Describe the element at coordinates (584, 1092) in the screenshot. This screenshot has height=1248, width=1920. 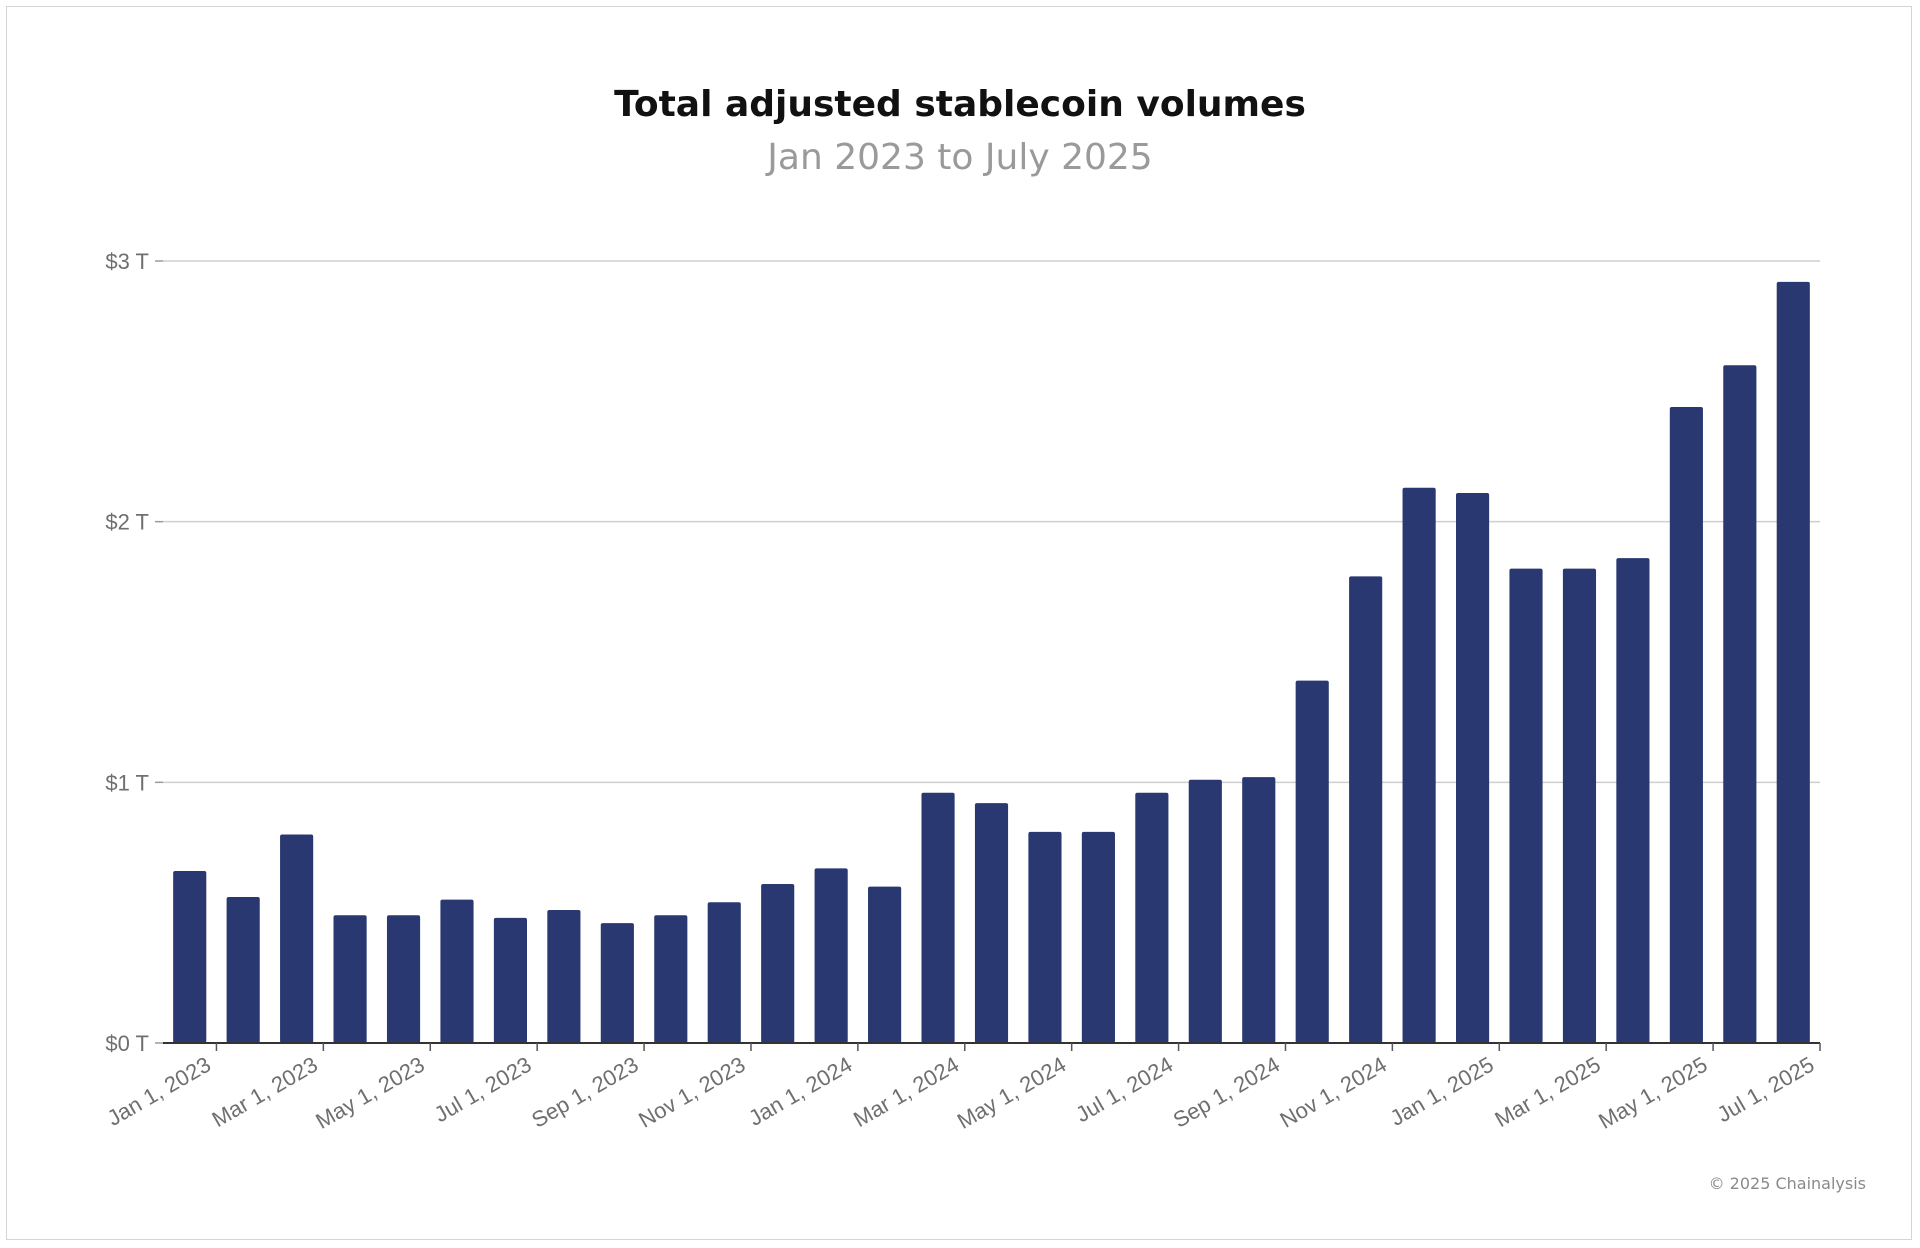
I see `x-tick-label: Sep 1, 2023` at that location.